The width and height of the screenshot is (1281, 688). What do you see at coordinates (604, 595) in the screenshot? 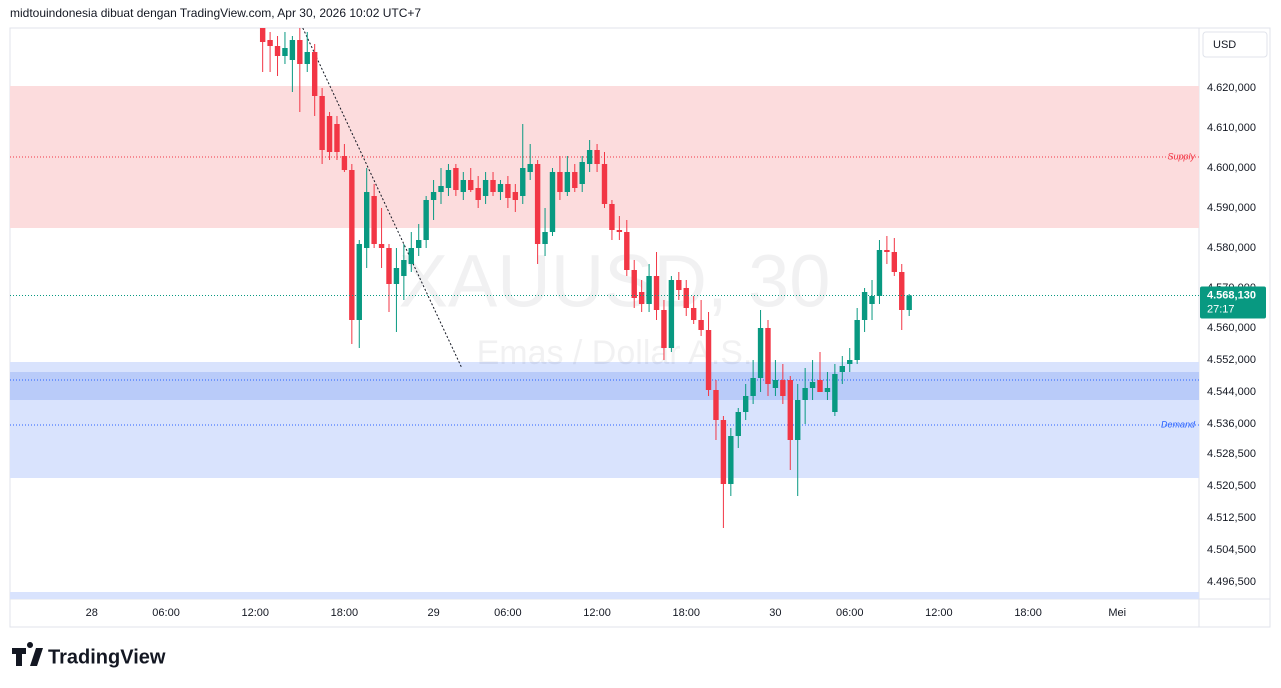
I see `zone-edge` at bounding box center [604, 595].